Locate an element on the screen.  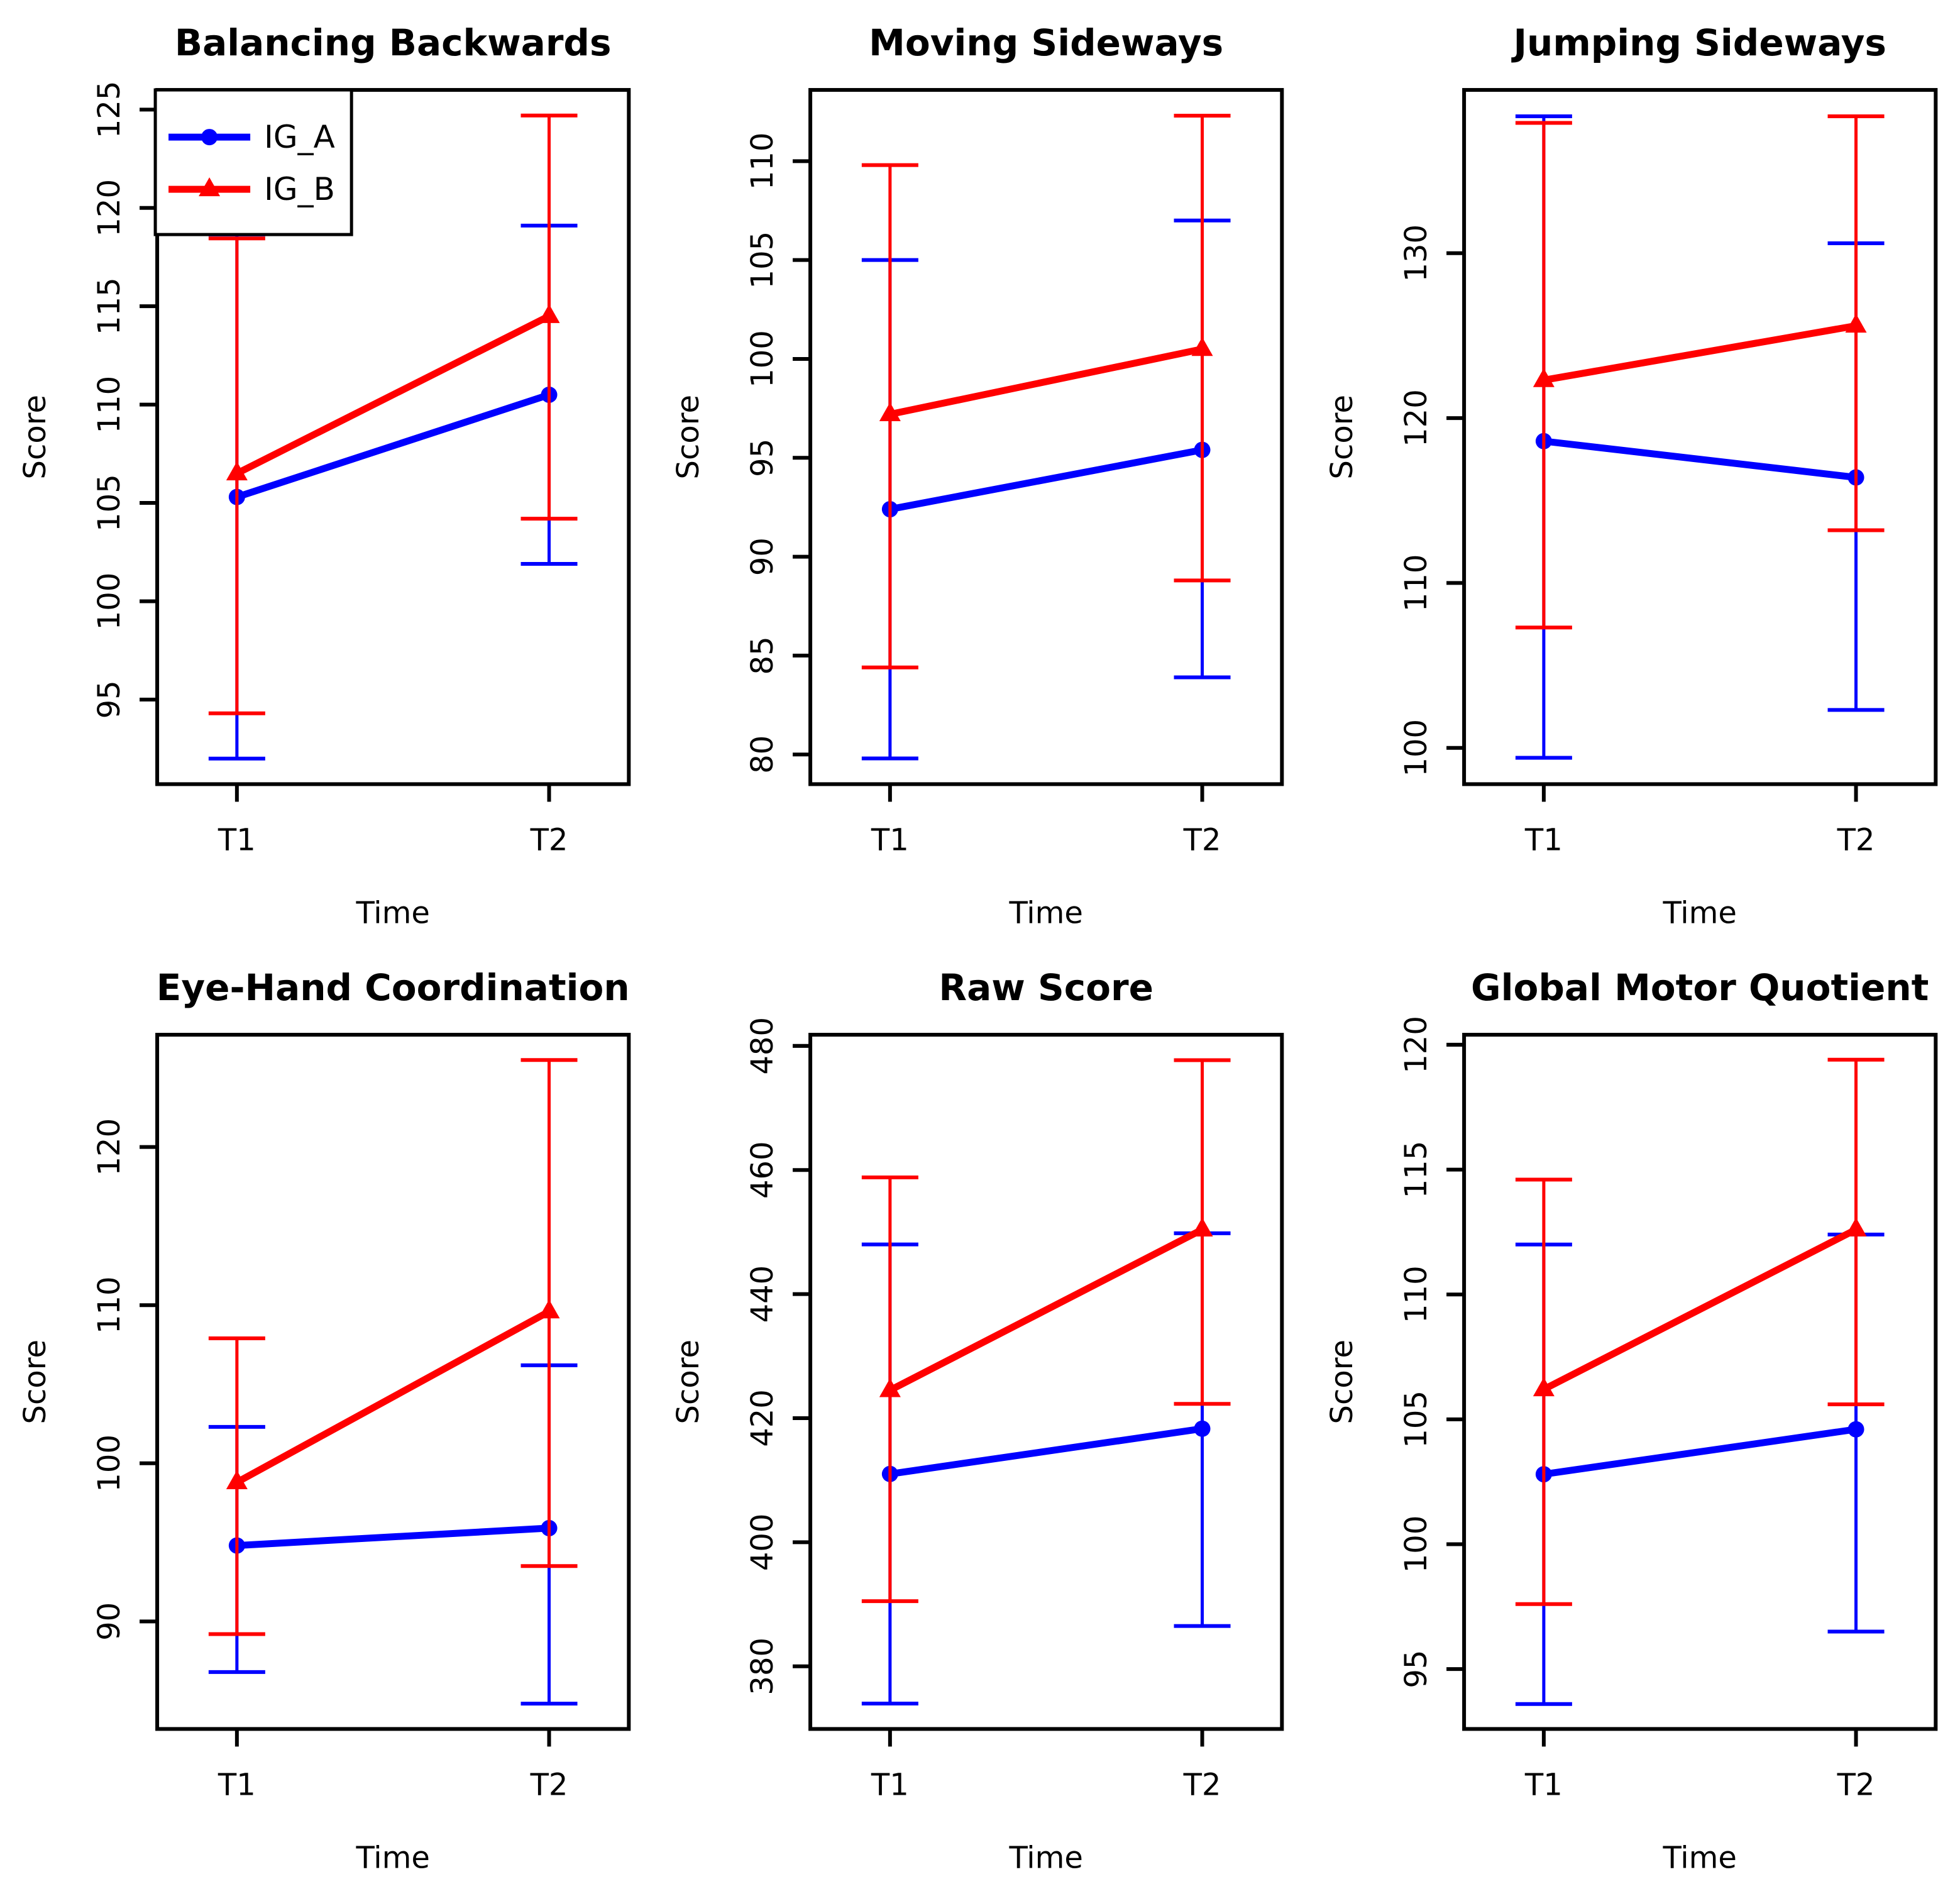
y-tick-label: 115 is located at coordinates (109, 306).